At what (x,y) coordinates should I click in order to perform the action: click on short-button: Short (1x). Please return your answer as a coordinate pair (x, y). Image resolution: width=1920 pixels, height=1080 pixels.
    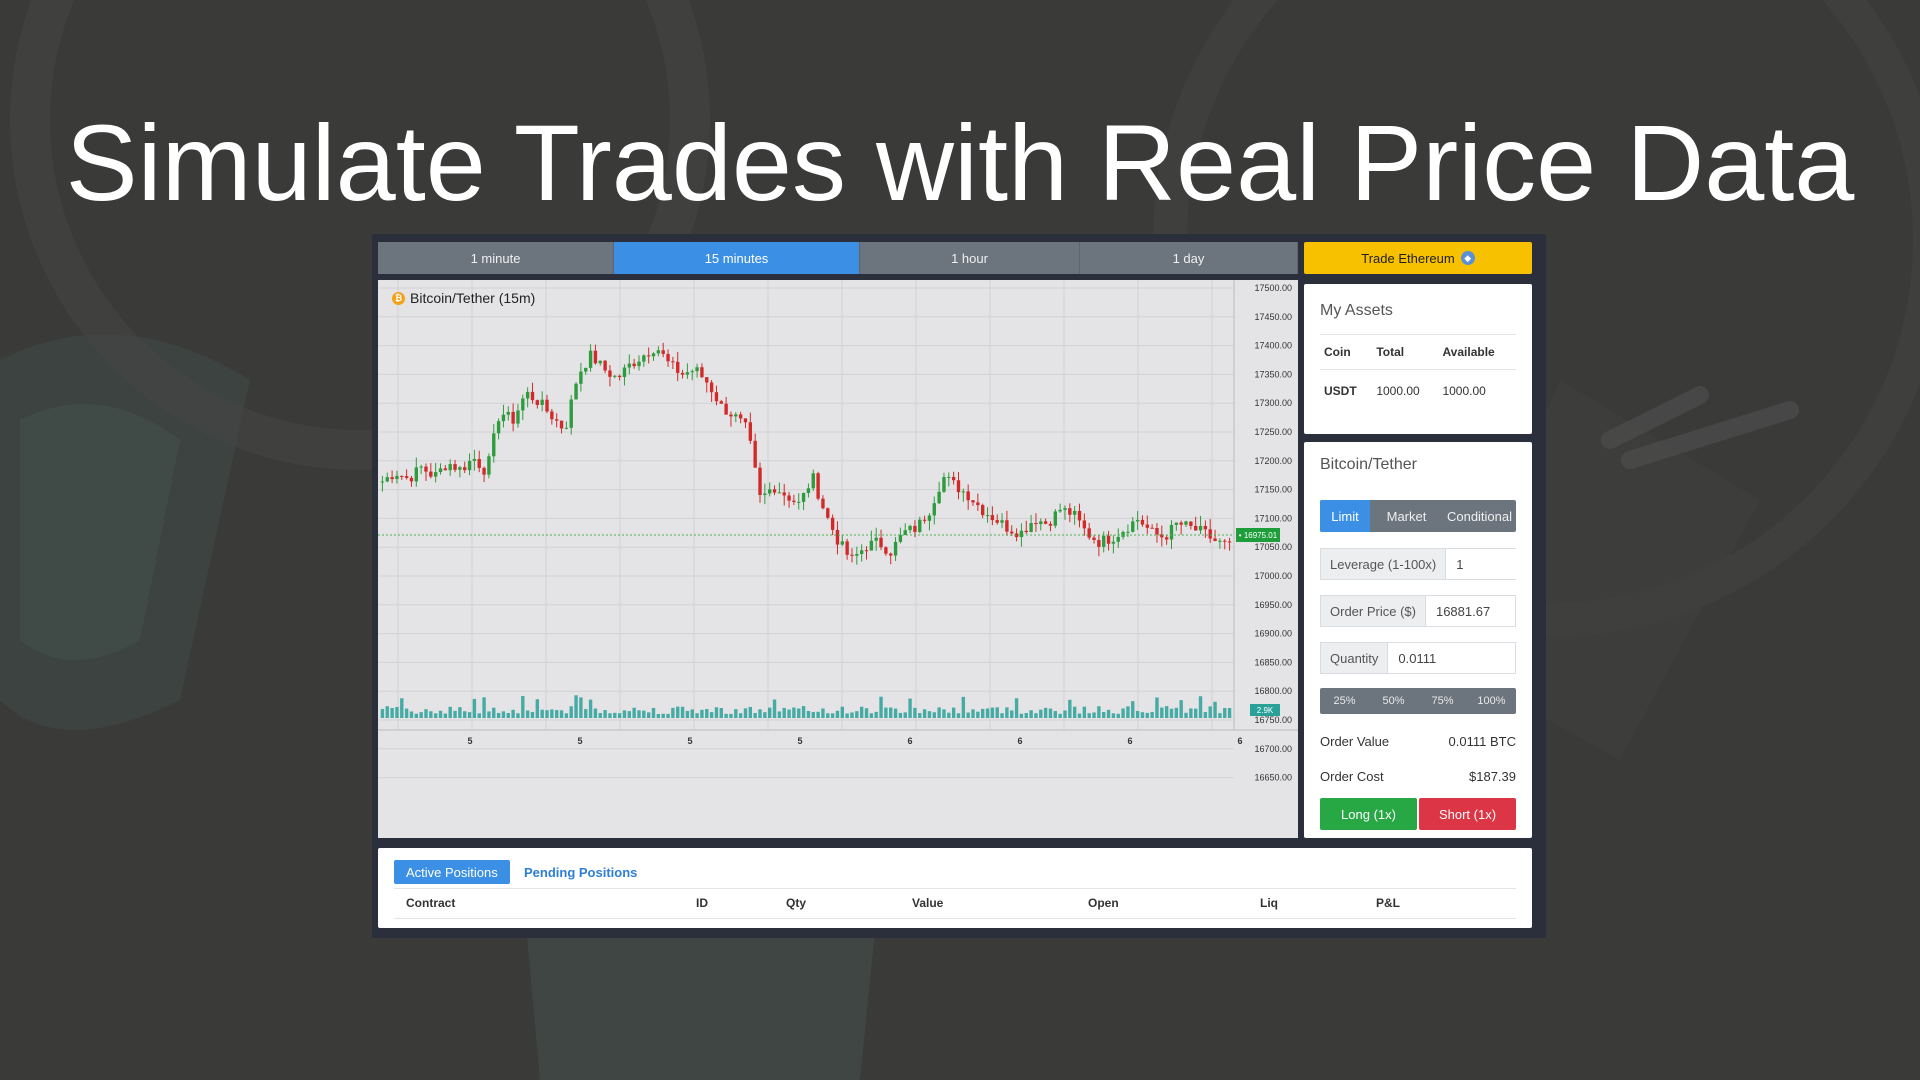
    Looking at the image, I should click on (1467, 814).